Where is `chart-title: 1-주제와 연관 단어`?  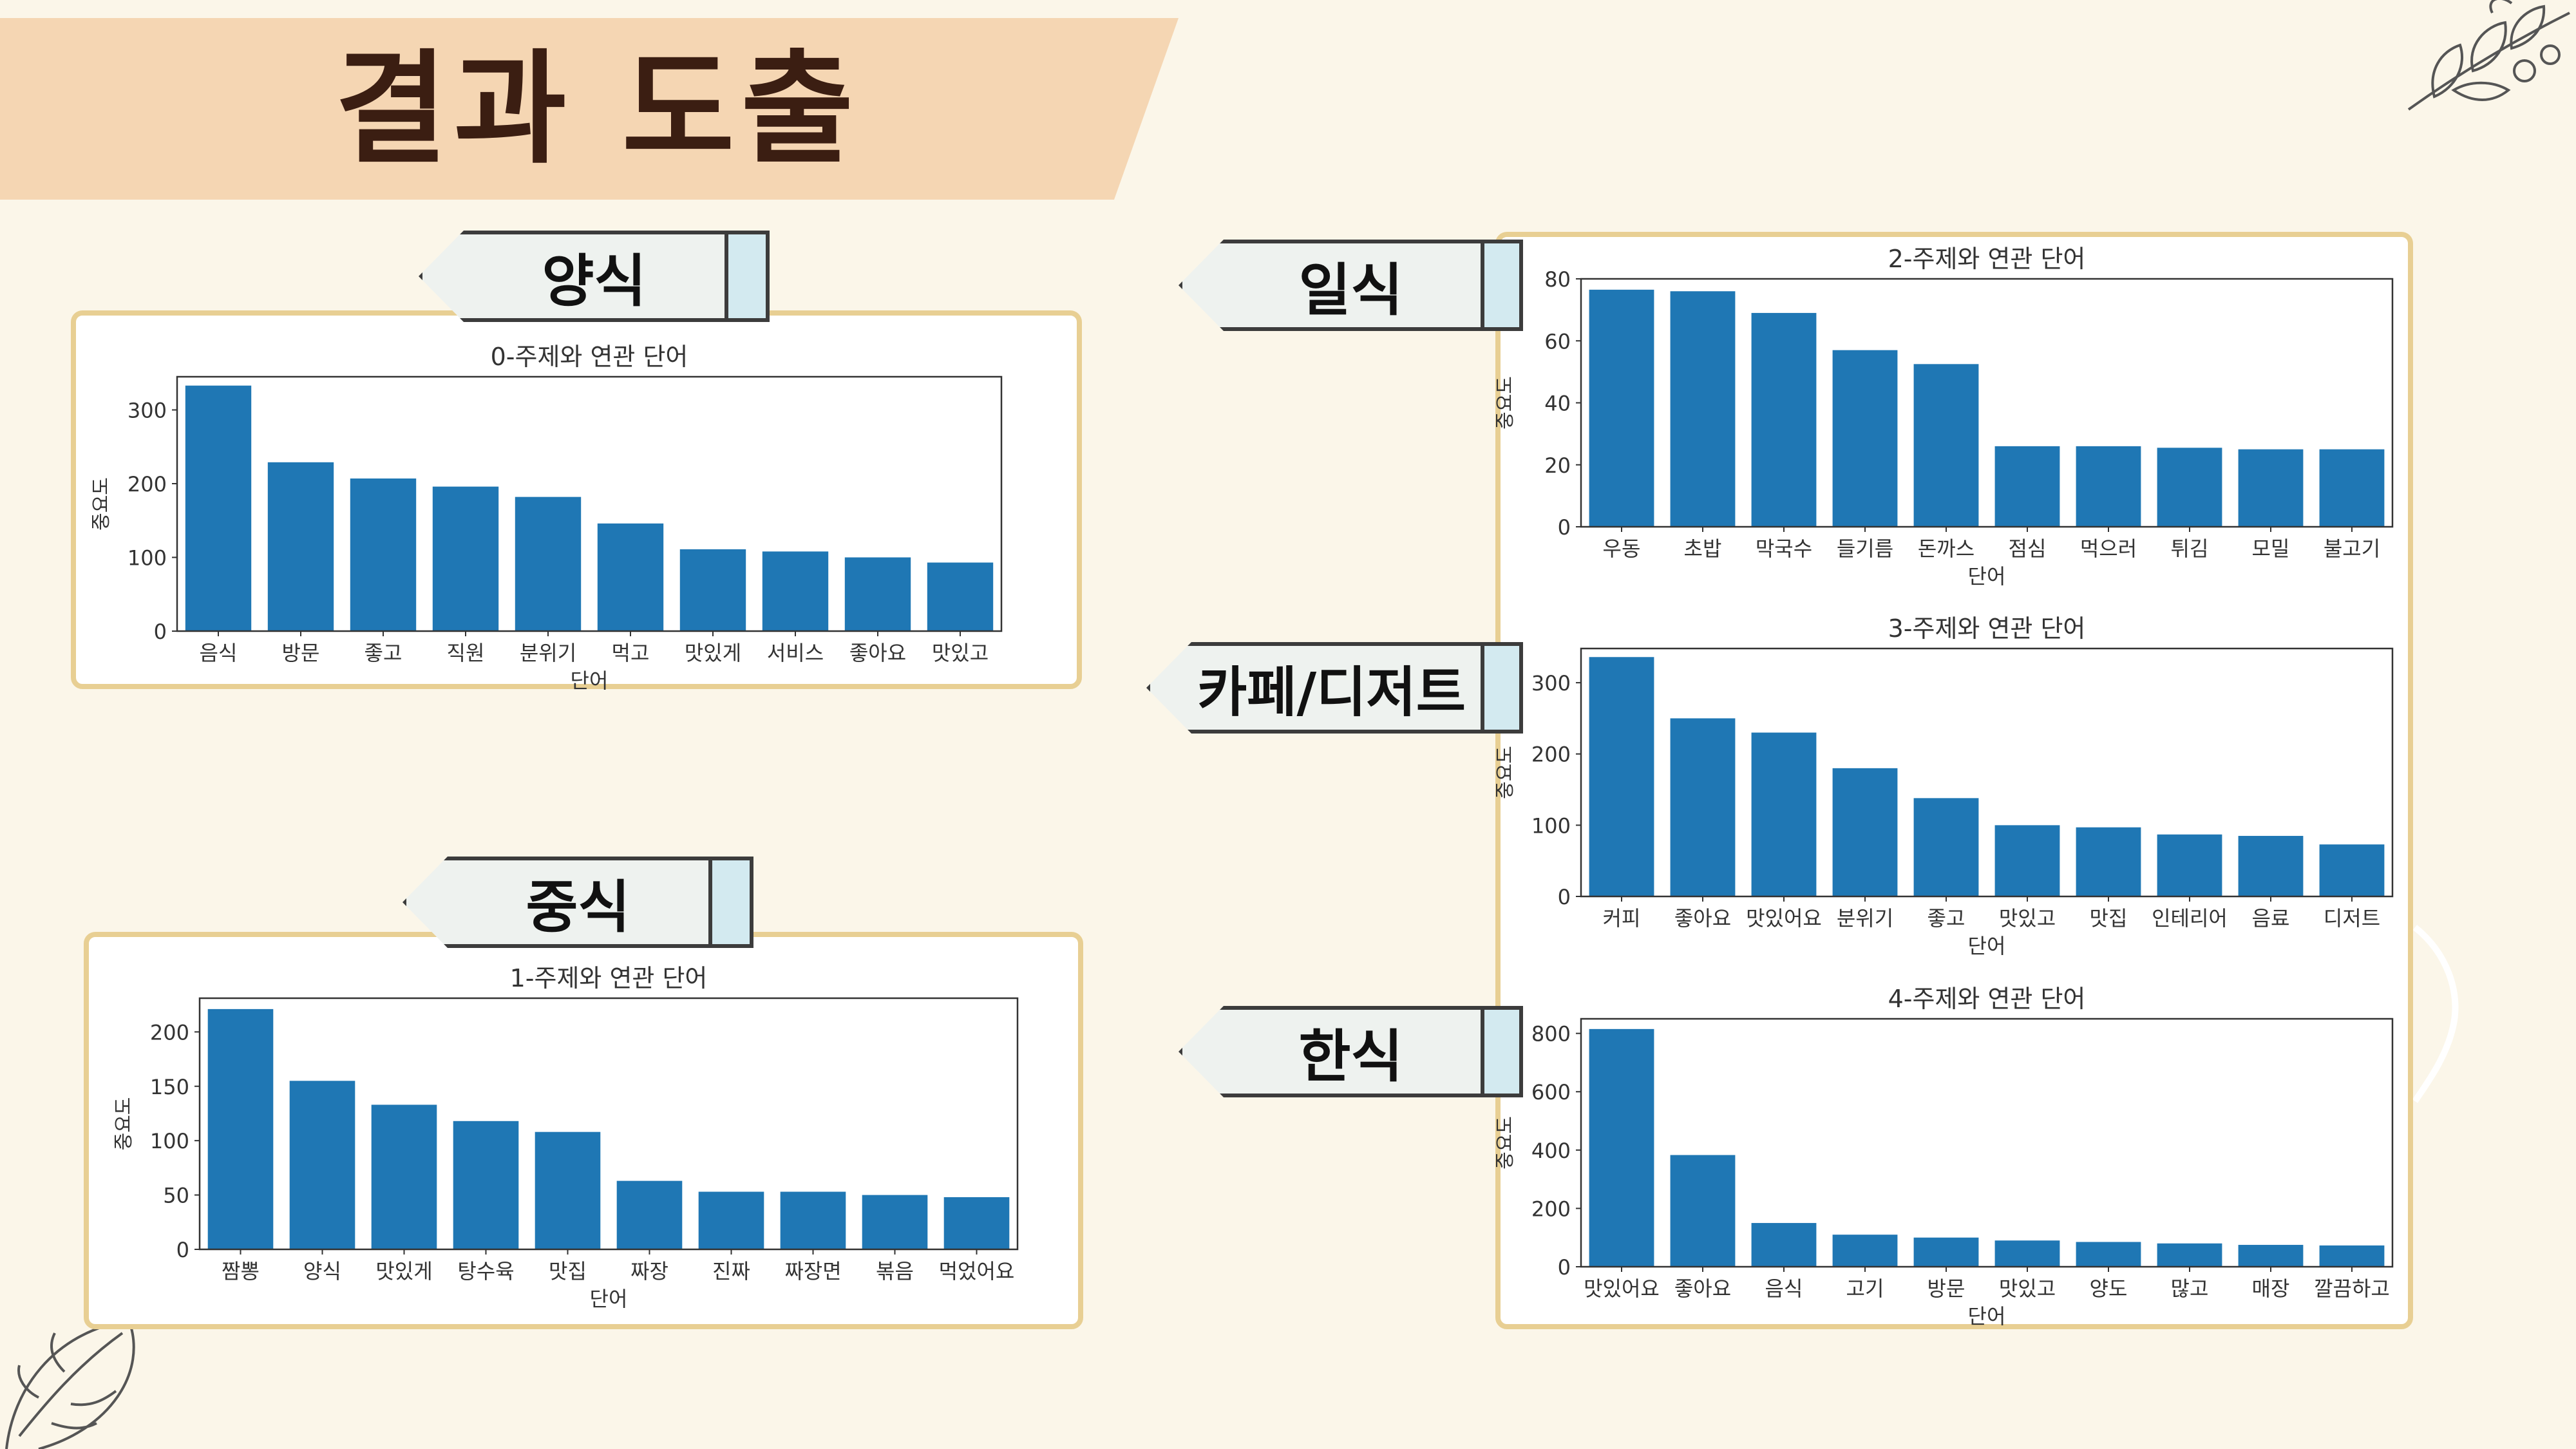 chart-title: 1-주제와 연관 단어 is located at coordinates (609, 978).